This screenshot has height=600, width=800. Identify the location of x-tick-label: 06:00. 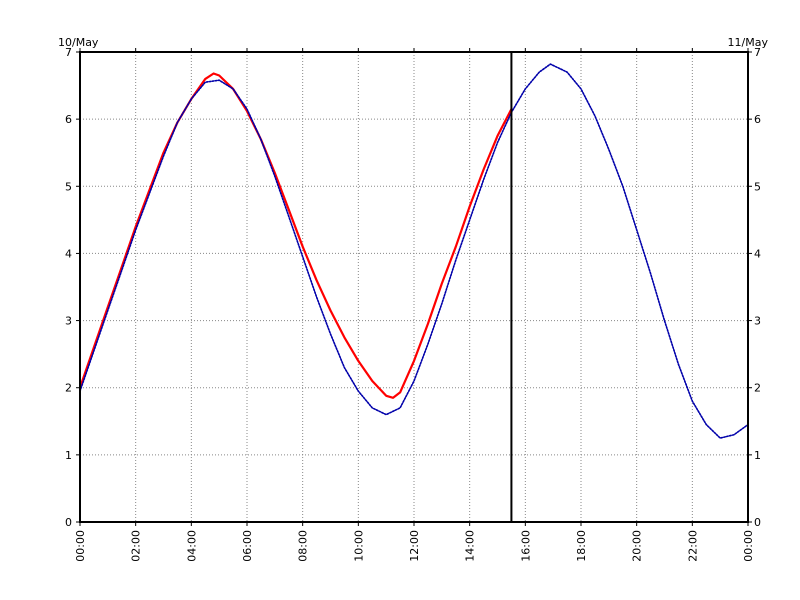
(247, 546).